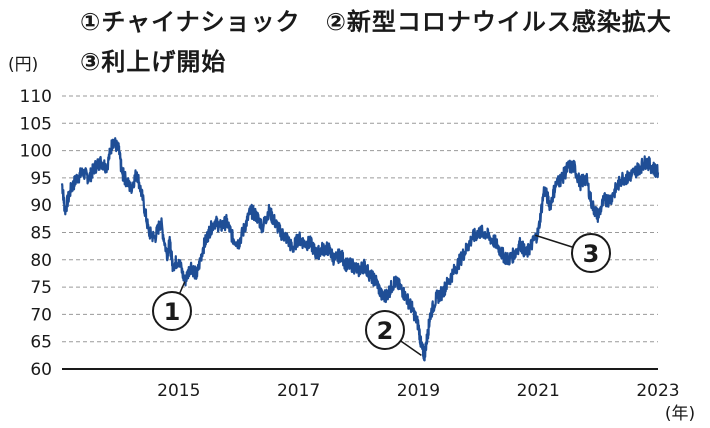 This screenshot has width=710, height=428. I want to click on x-tick-label: 2017, so click(298, 391).